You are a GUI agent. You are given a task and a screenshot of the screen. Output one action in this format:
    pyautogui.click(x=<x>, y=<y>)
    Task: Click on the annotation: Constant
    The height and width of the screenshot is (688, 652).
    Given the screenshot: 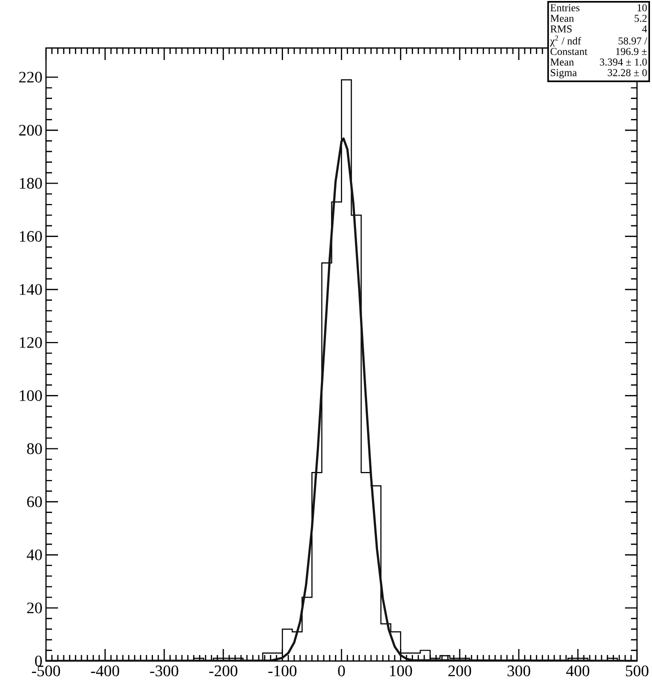 What is the action you would take?
    pyautogui.click(x=569, y=52)
    